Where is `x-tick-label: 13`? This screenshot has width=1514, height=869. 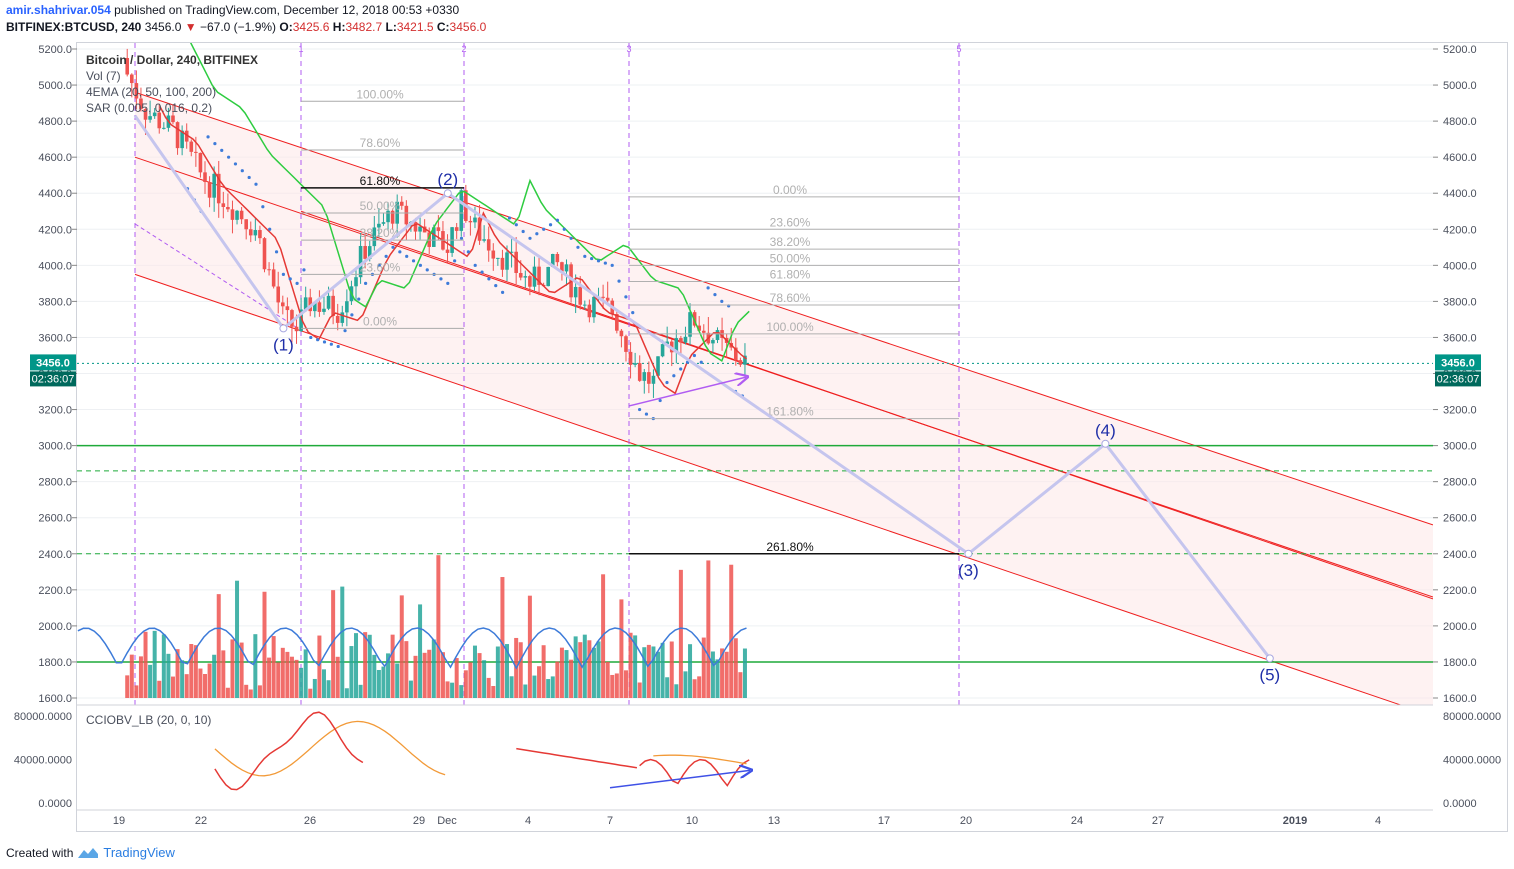 x-tick-label: 13 is located at coordinates (774, 821).